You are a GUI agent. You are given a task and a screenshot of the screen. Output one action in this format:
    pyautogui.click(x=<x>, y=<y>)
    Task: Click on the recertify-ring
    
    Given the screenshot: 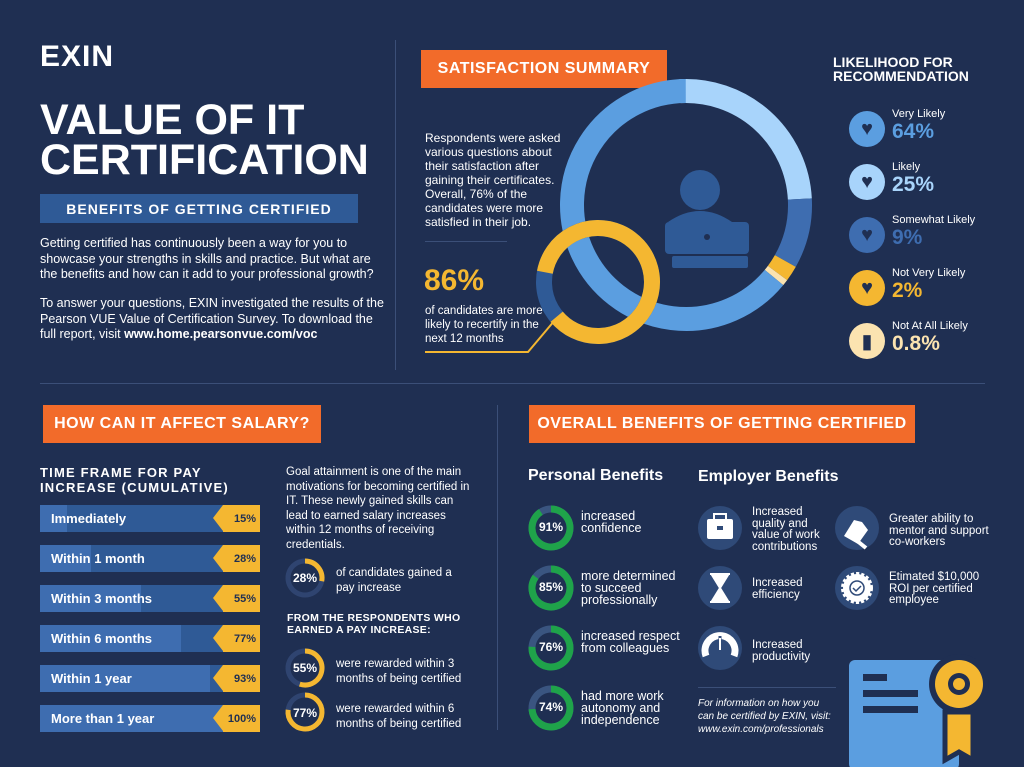 What is the action you would take?
    pyautogui.click(x=598, y=282)
    